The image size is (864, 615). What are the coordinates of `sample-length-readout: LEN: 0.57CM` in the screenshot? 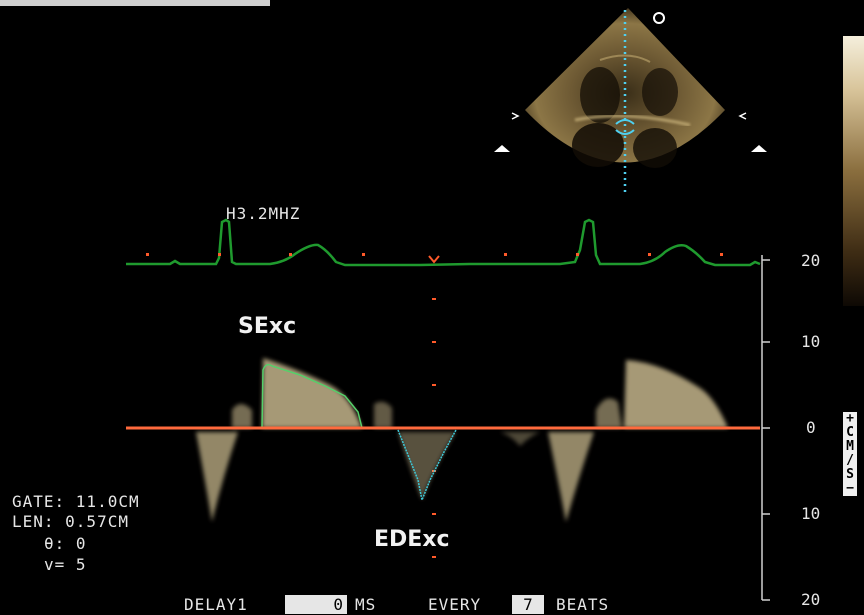 It's located at (70, 521).